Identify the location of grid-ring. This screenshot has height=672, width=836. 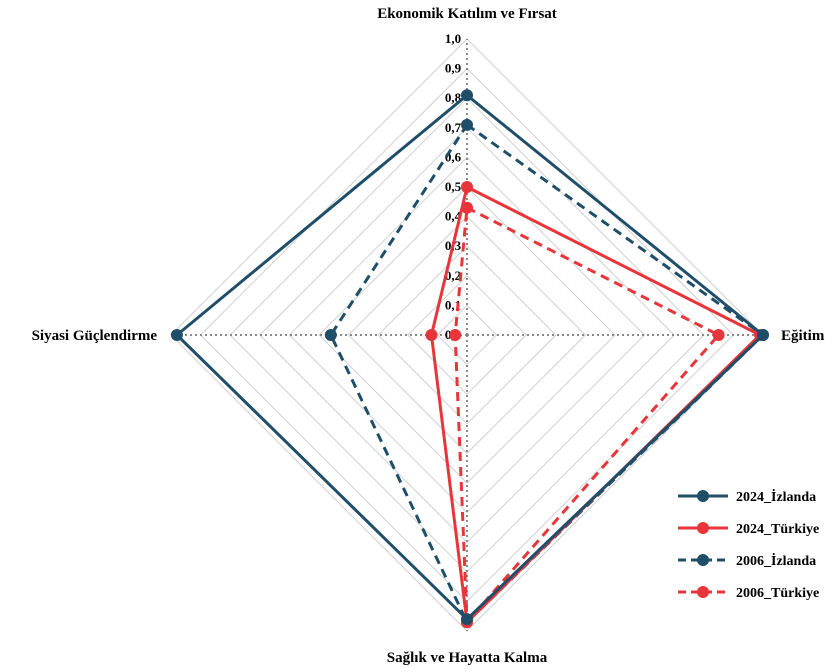
(467, 335).